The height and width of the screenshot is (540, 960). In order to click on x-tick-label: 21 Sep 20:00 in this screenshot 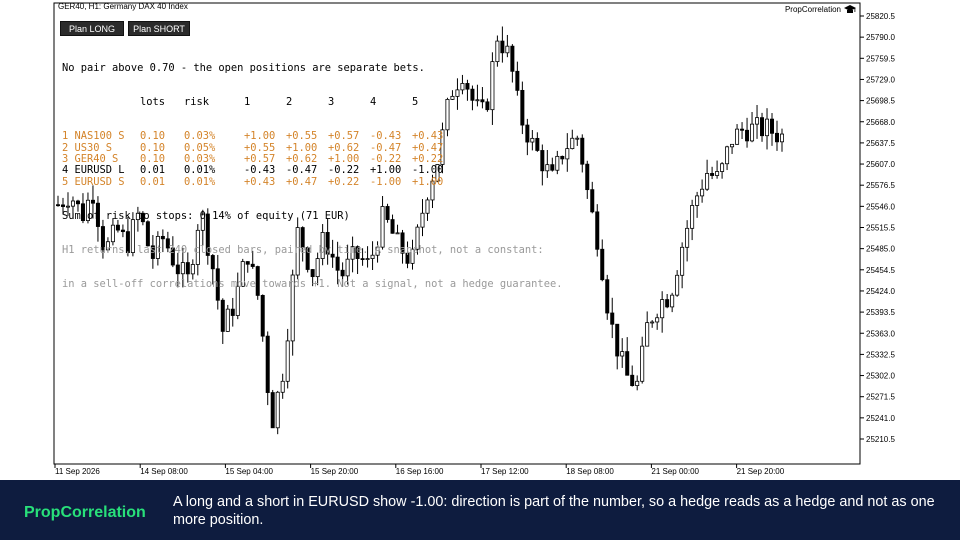, I will do `click(761, 471)`.